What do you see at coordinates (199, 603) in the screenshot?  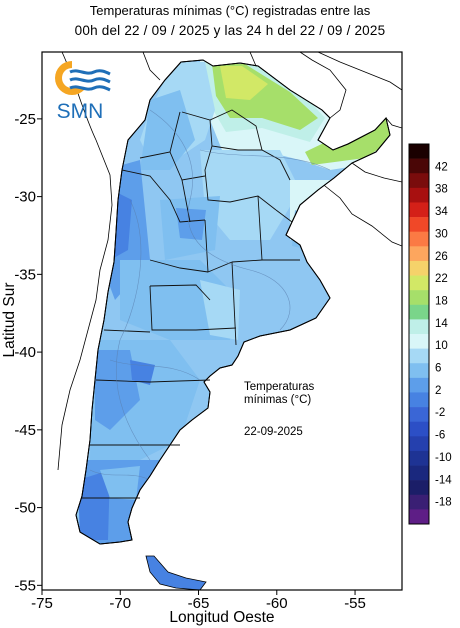 I see `x-tick-label: -65` at bounding box center [199, 603].